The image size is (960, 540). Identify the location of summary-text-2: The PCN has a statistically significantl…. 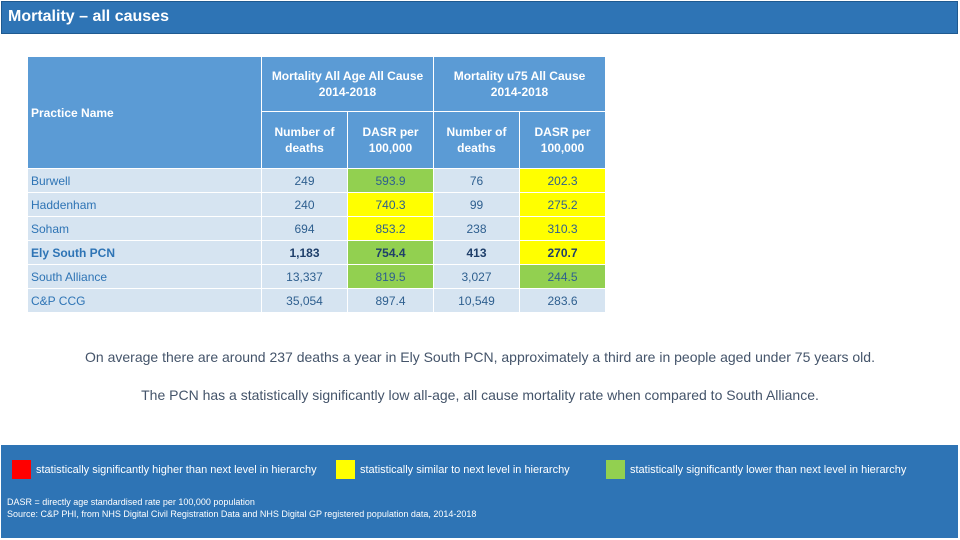
(480, 395).